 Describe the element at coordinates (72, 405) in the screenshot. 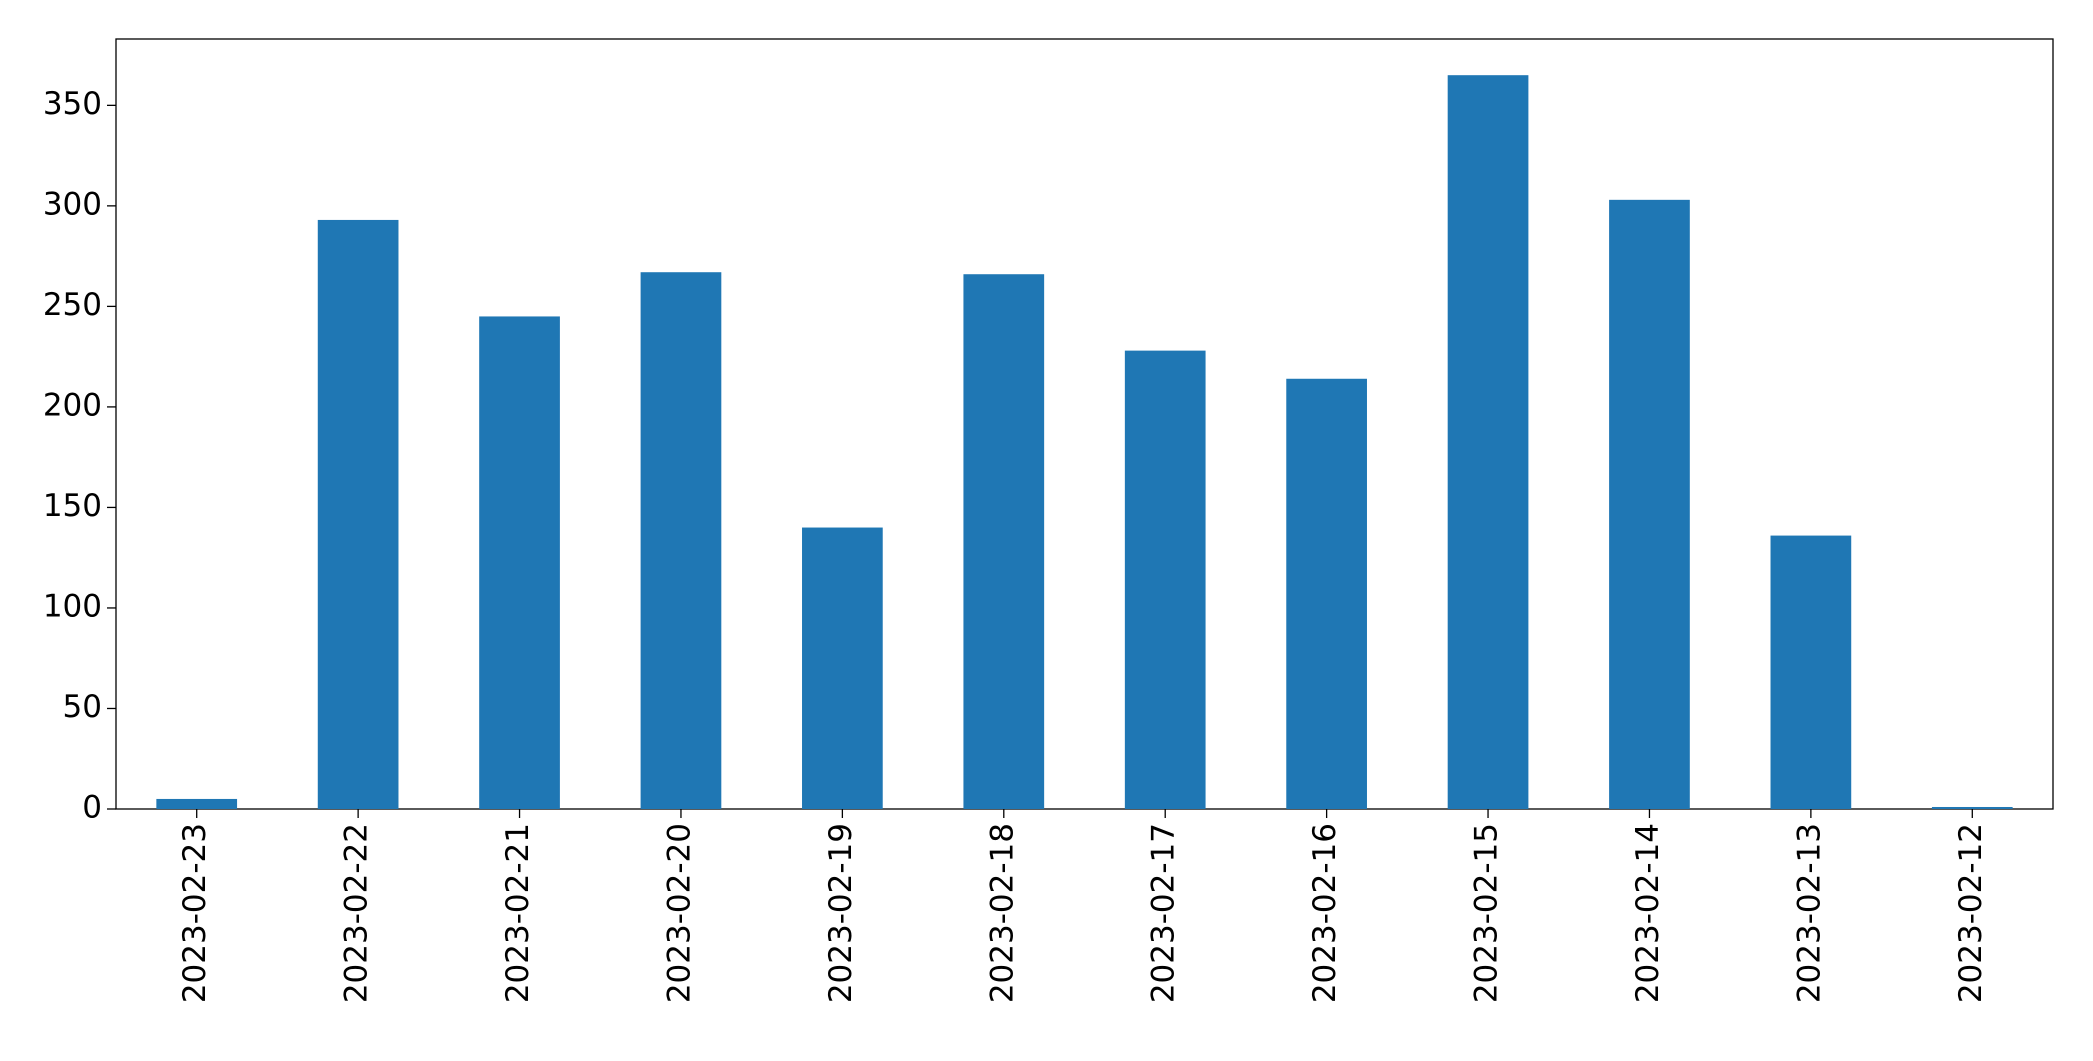

I see `y-tick-label: 200` at that location.